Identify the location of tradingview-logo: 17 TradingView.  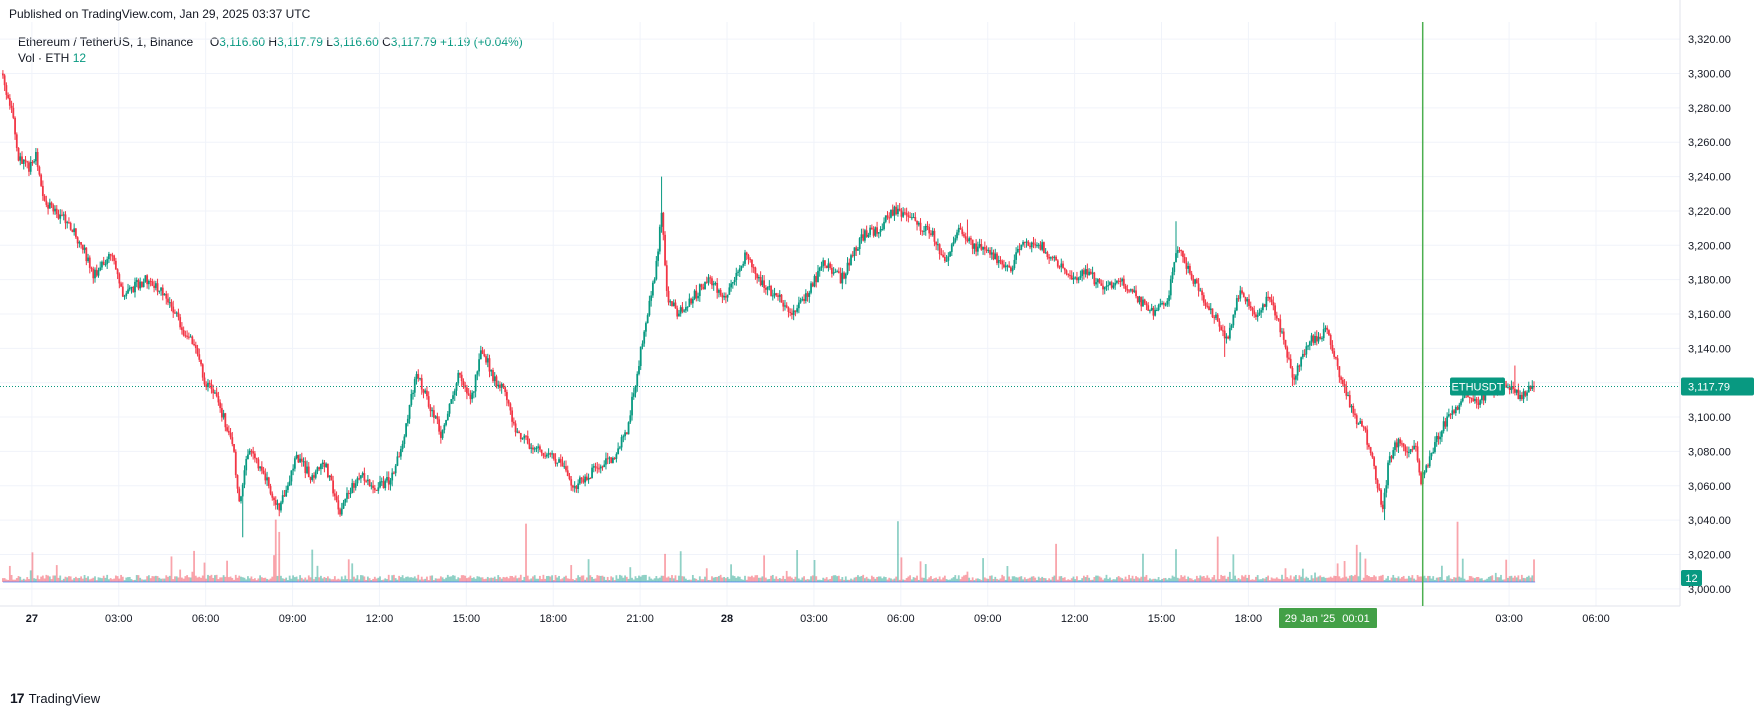
(55, 698).